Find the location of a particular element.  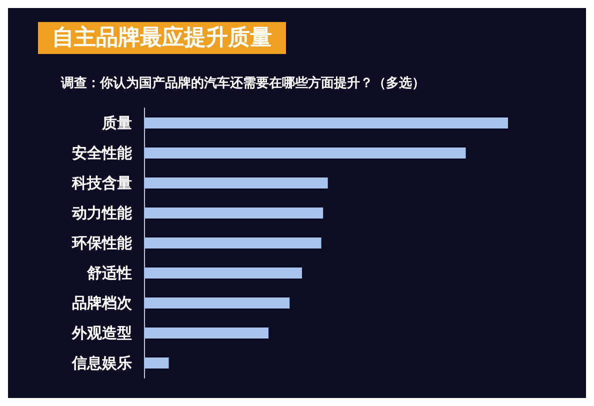

y-tick-label: 外观造型 is located at coordinates (101, 333).